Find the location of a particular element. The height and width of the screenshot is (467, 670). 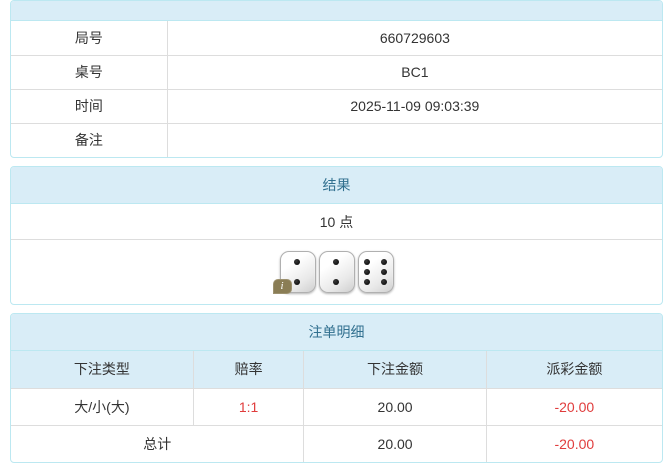

result-points: 10 点 is located at coordinates (336, 222).